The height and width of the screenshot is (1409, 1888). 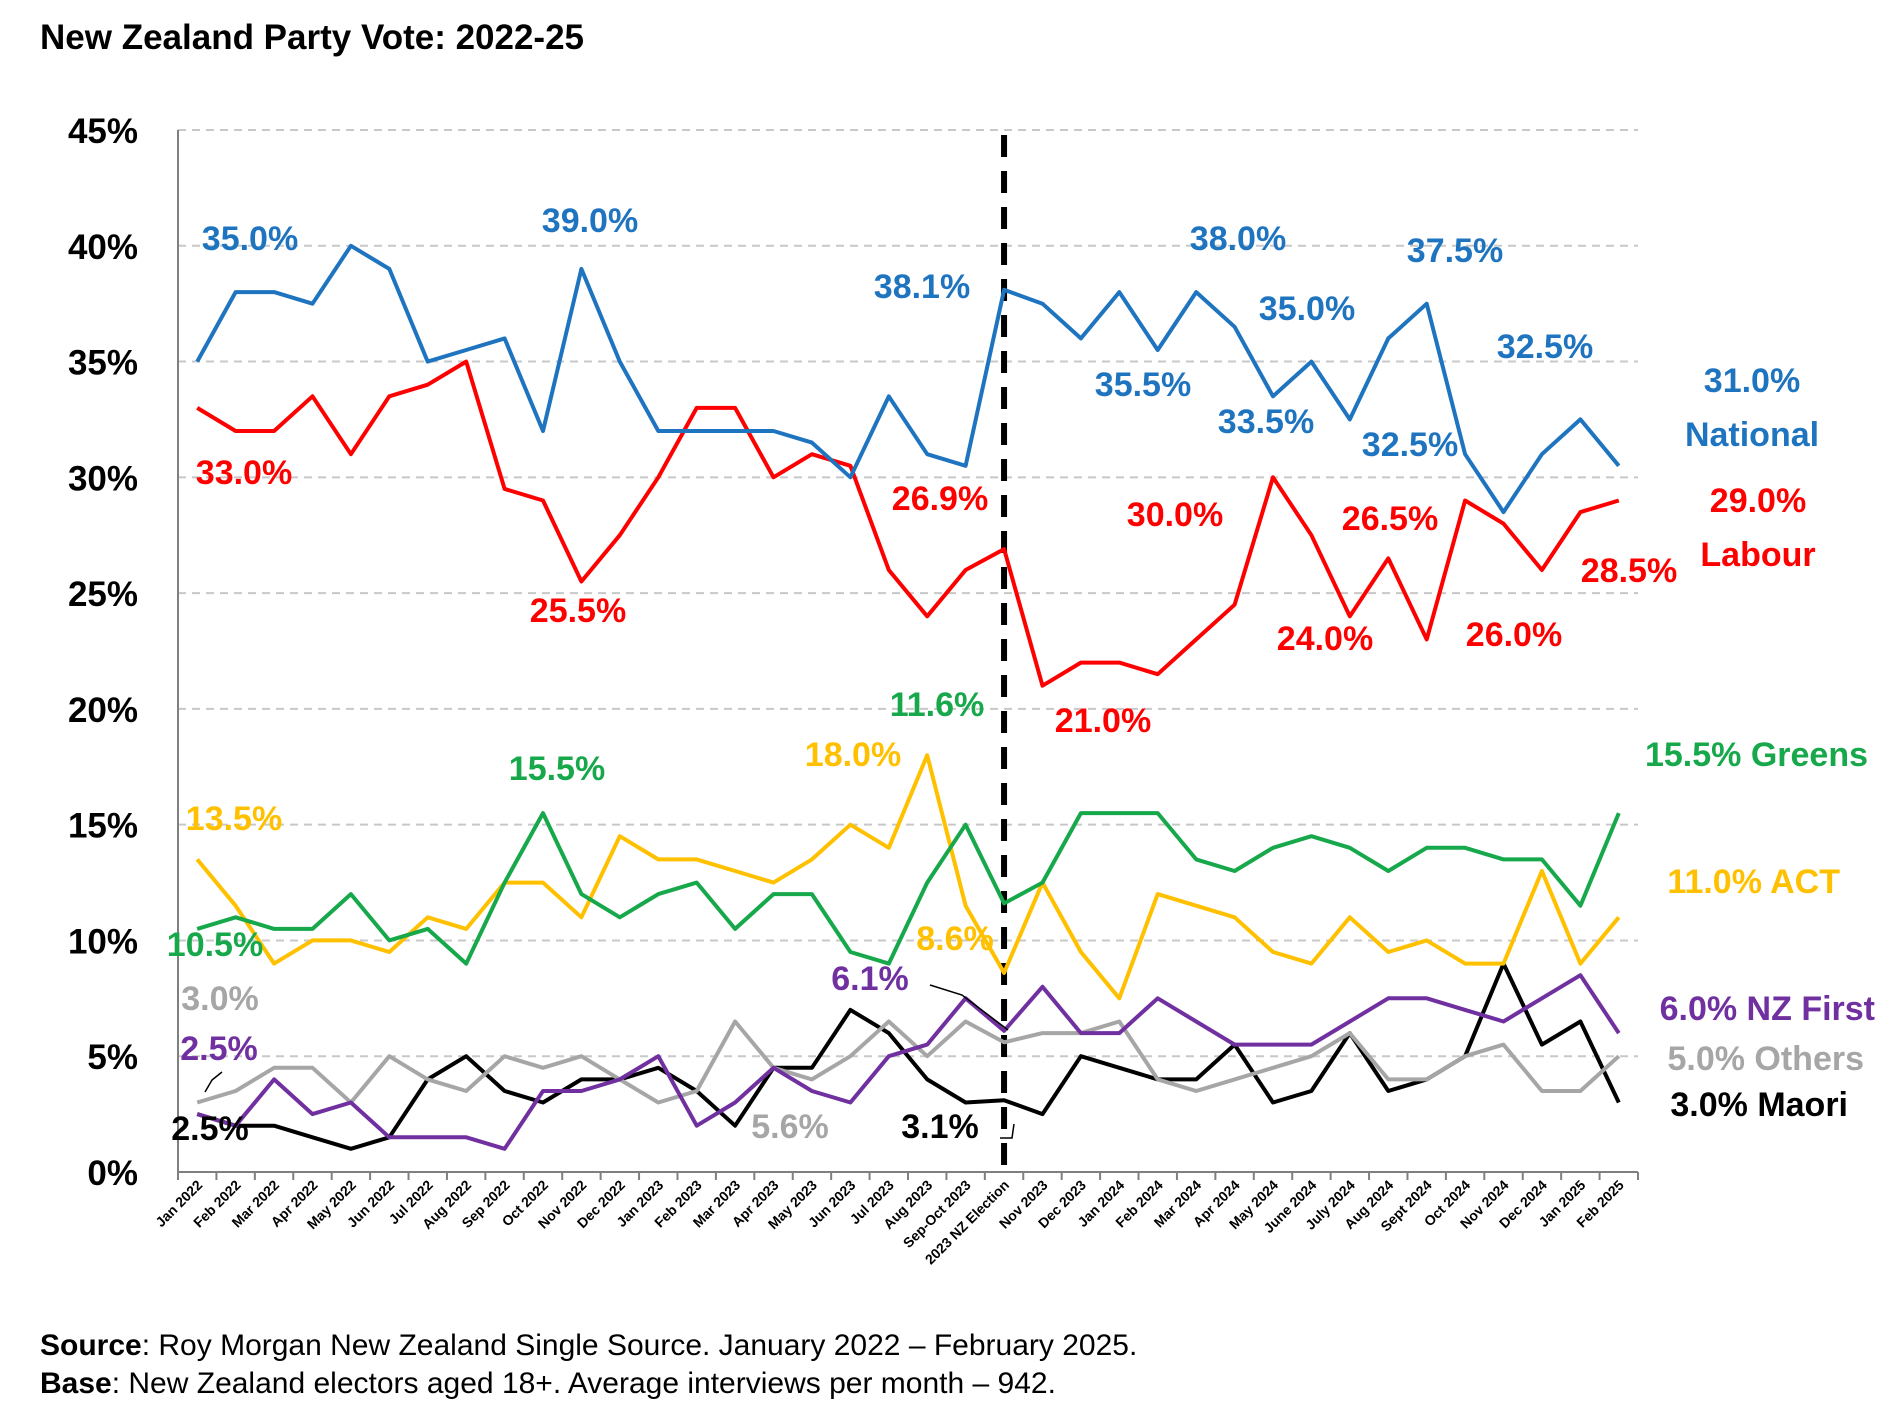 What do you see at coordinates (210, 1129) in the screenshot?
I see `data-label-maori: 2.5%` at bounding box center [210, 1129].